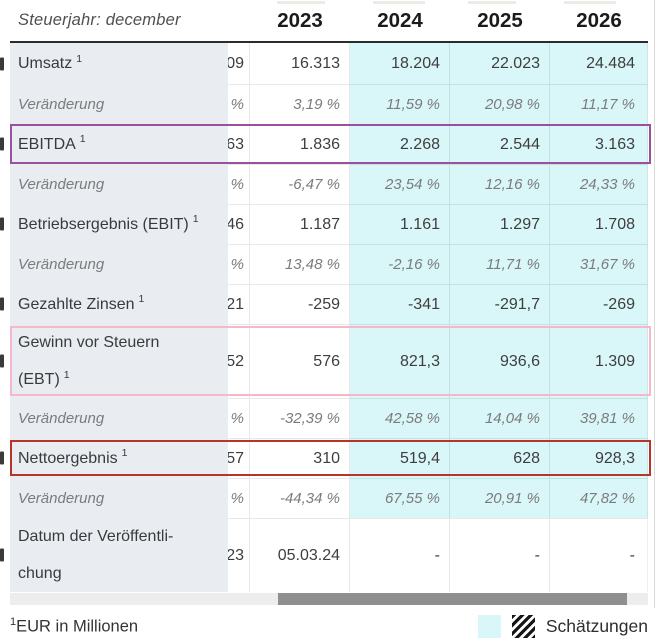 This screenshot has width=660, height=643. Describe the element at coordinates (119, 63) in the screenshot. I see `row-label: Umsatz 1` at that location.